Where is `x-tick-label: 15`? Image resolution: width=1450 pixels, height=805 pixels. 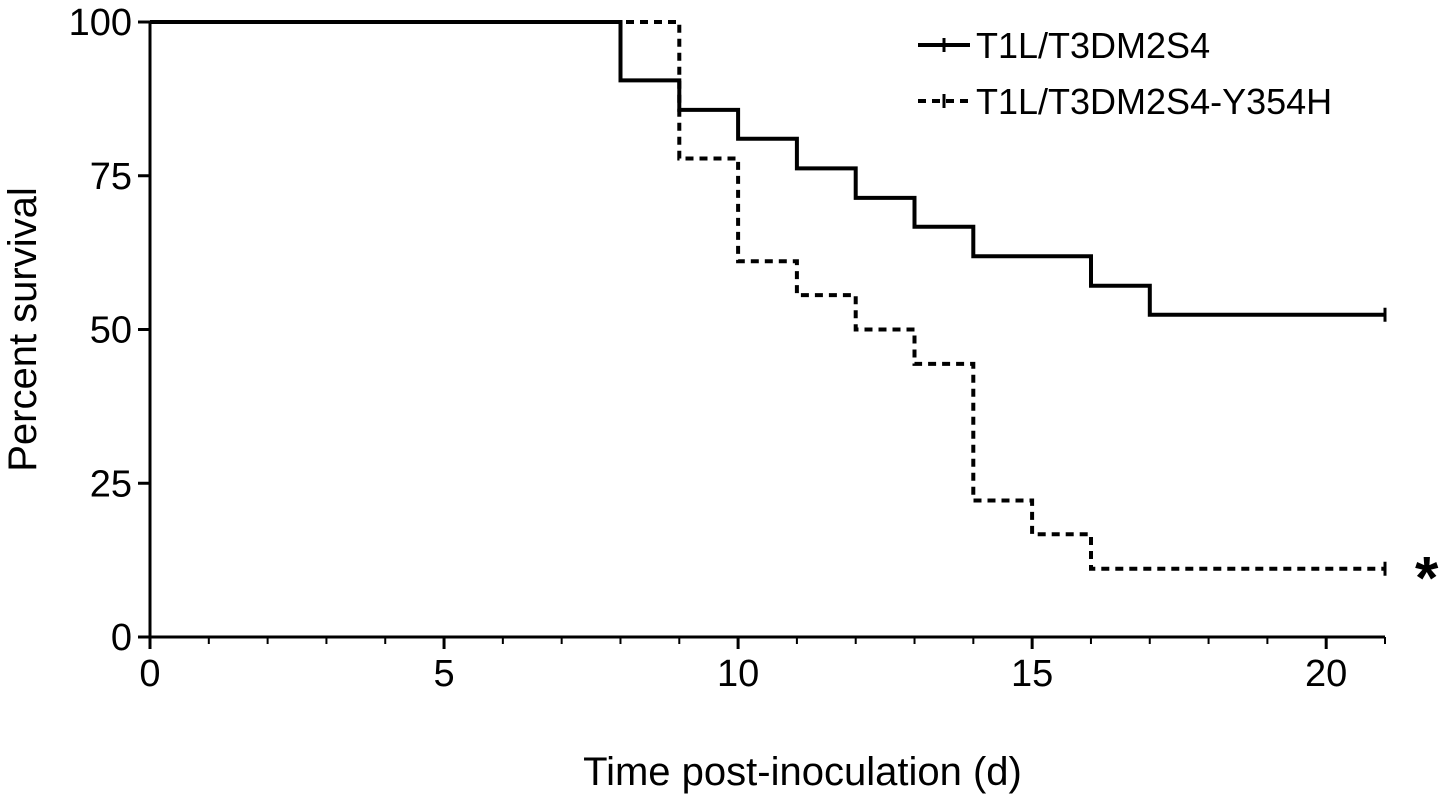
x-tick-label: 15 is located at coordinates (1032, 674).